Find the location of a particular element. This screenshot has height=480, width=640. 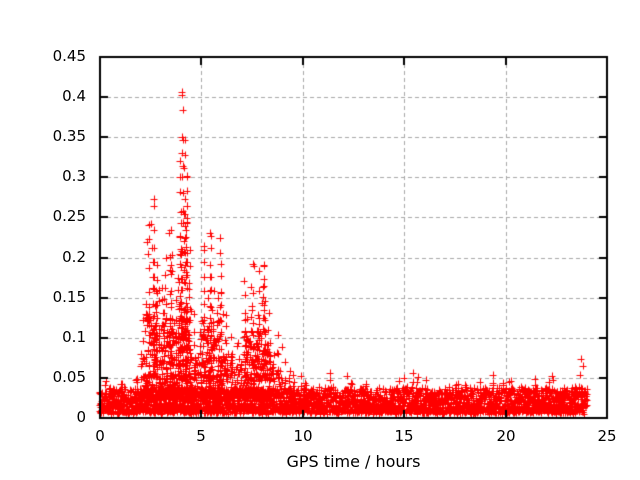

x-tick-label: 25 is located at coordinates (607, 436).